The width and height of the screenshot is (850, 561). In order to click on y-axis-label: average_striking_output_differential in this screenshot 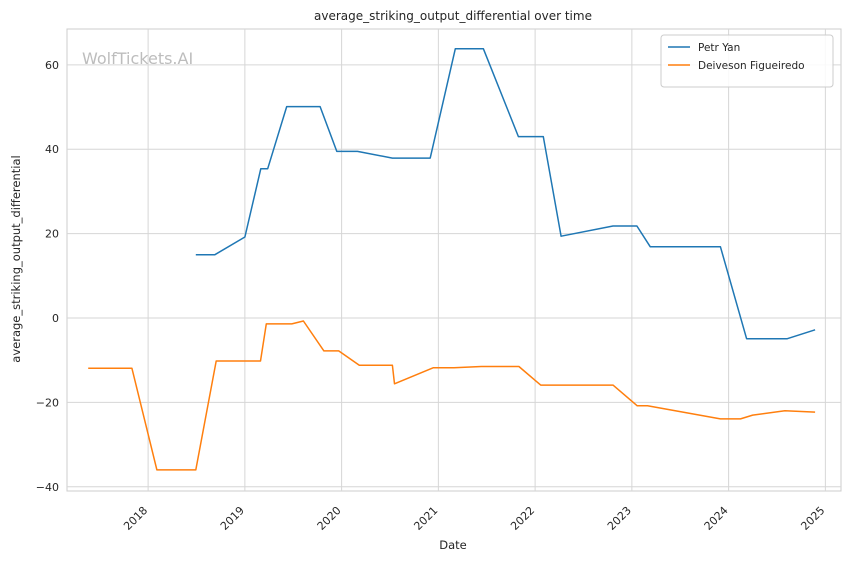, I will do `click(16, 258)`.